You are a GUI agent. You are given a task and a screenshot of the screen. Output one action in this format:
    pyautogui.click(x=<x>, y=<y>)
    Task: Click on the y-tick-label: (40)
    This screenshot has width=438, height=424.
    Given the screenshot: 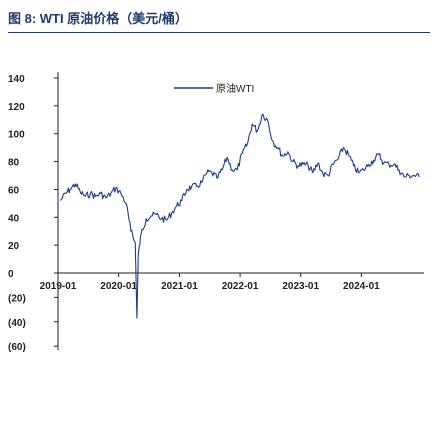 What is the action you would take?
    pyautogui.click(x=17, y=323)
    